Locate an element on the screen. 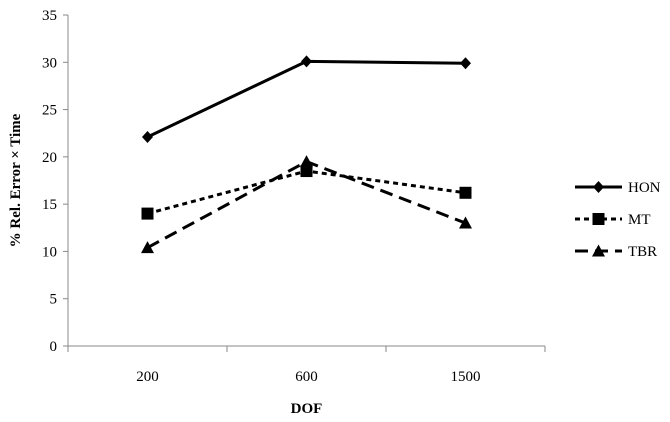 The image size is (670, 422). y-tick-label: 5 is located at coordinates (54, 300).